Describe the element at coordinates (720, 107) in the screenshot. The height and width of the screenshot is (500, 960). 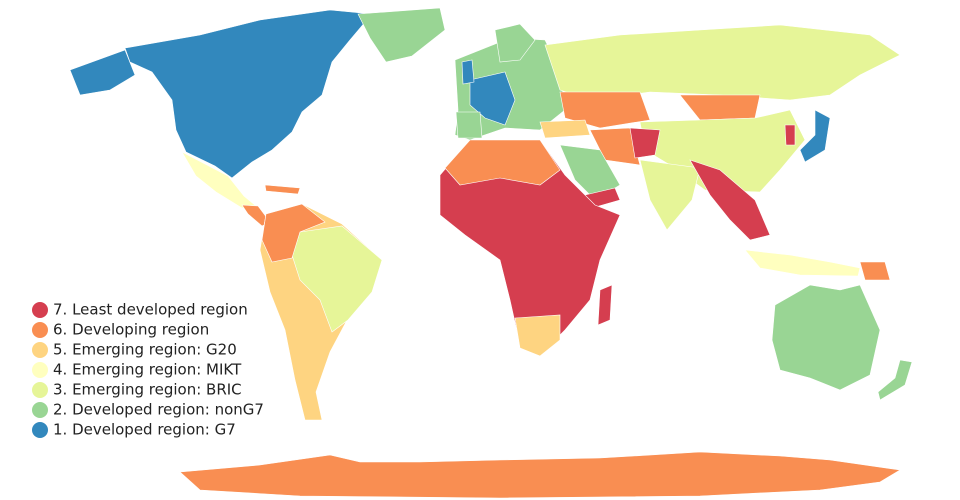
I see `mongolia` at that location.